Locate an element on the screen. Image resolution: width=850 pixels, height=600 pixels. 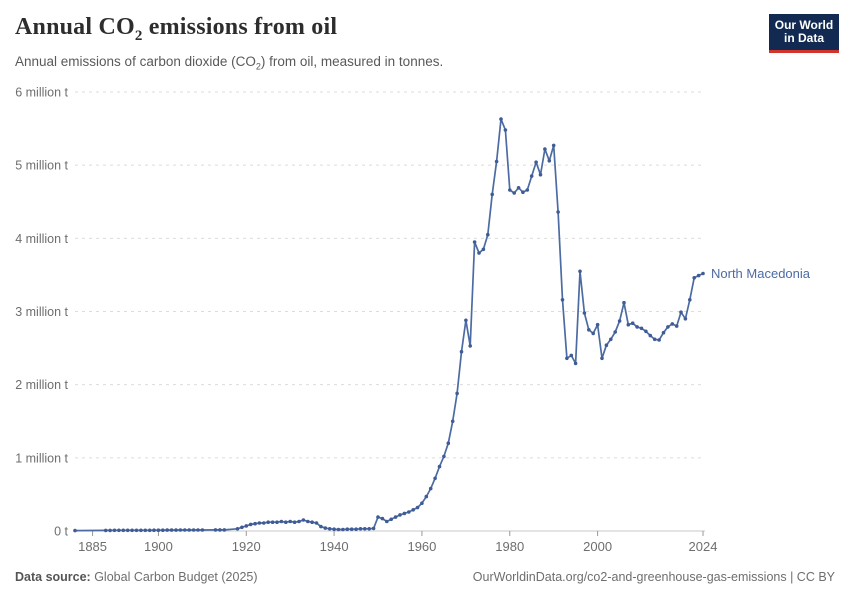
chart-title-subscript: 2 is located at coordinates (138, 35).